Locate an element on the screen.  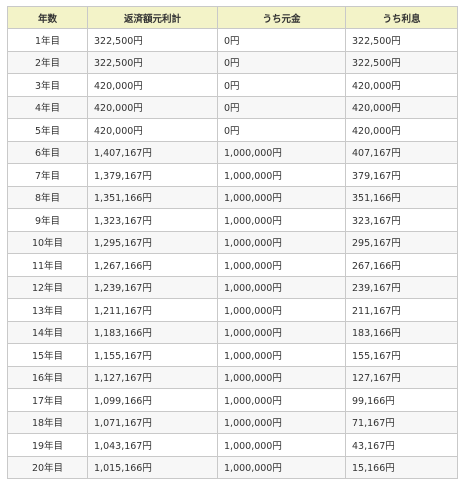
total-repayment-cell: 1,295,167円 is located at coordinates (152, 242).